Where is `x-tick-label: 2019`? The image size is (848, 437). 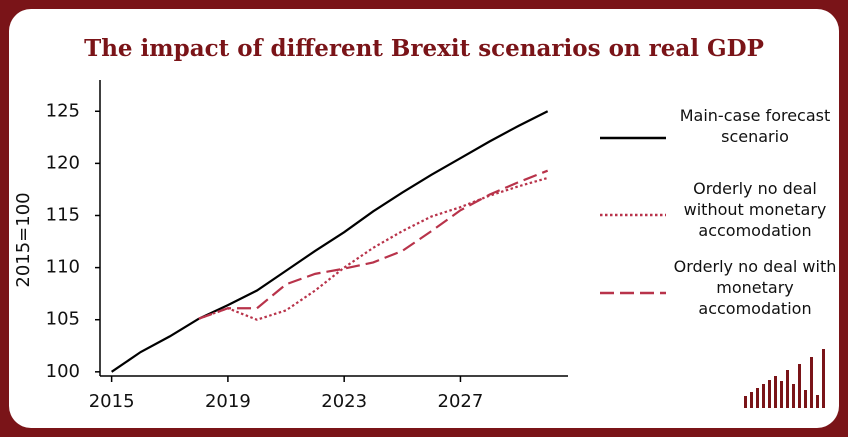
x-tick-label: 2019 is located at coordinates (228, 401).